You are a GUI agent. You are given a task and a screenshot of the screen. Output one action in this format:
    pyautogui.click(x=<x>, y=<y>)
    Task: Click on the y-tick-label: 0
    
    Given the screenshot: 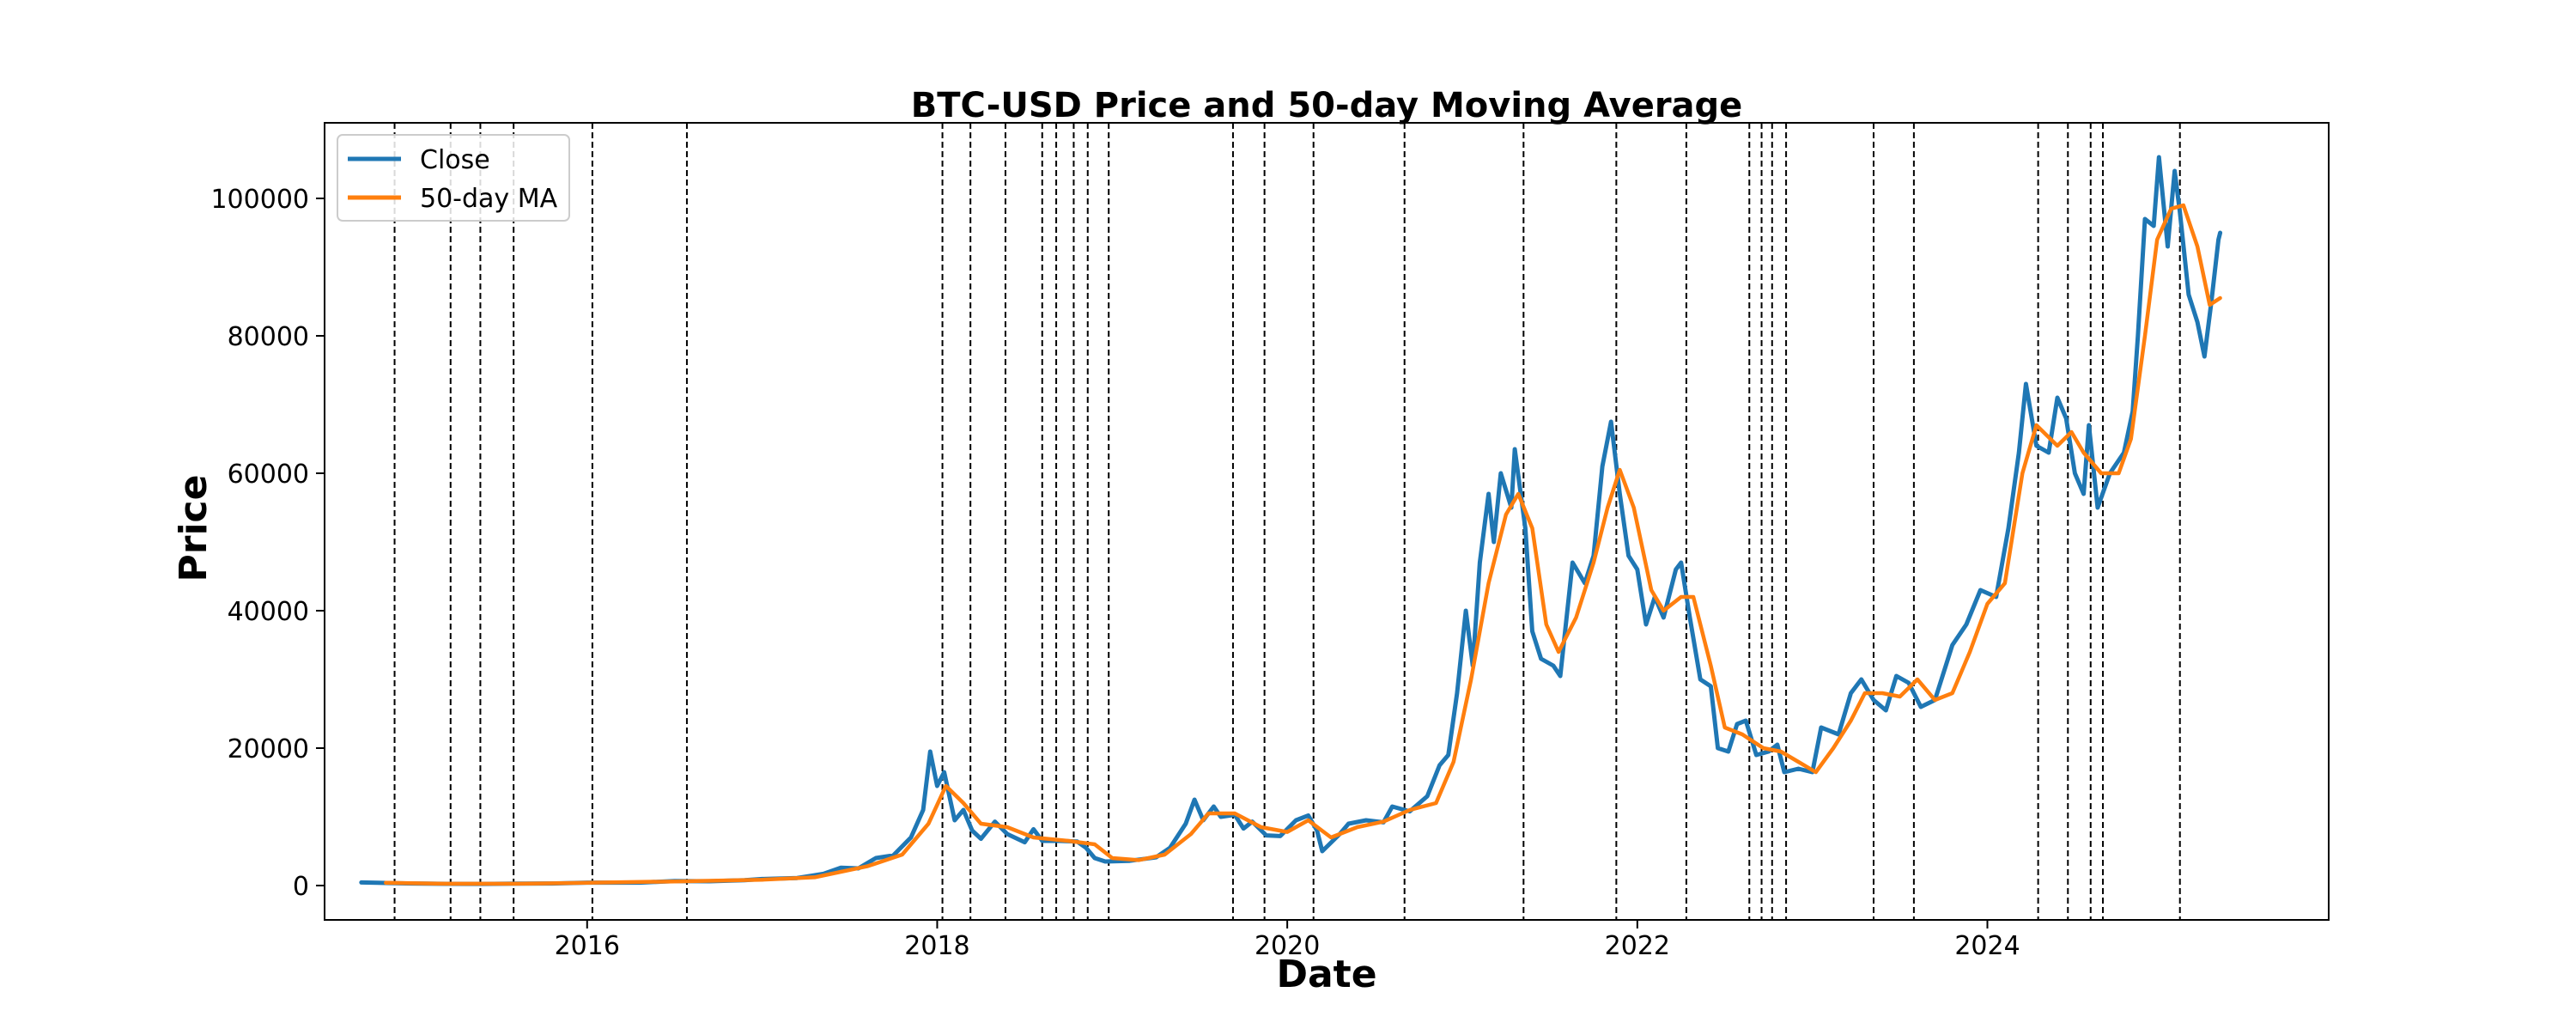 What is the action you would take?
    pyautogui.click(x=301, y=887)
    